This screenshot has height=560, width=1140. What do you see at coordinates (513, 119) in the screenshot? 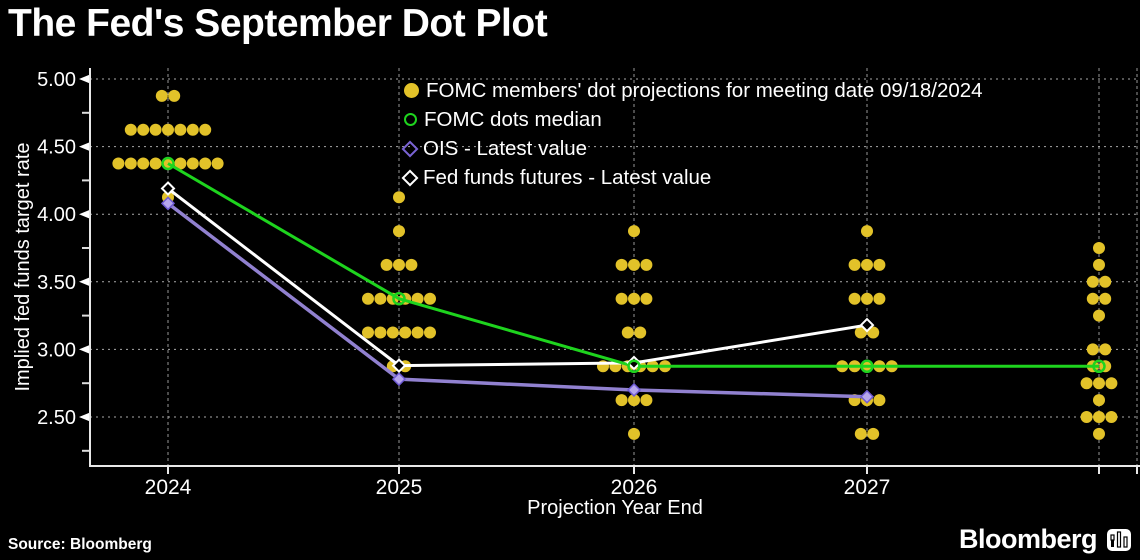
I see `legend-label: FOMC dots median` at bounding box center [513, 119].